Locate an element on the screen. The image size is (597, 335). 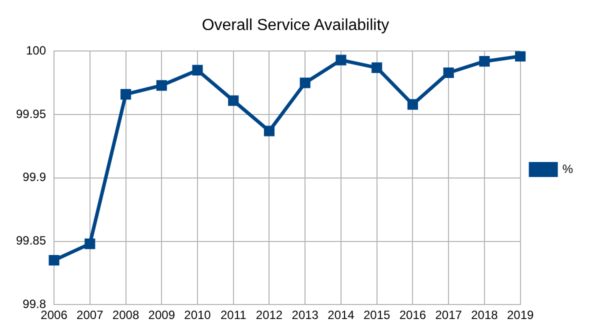
legend-label: % is located at coordinates (568, 169).